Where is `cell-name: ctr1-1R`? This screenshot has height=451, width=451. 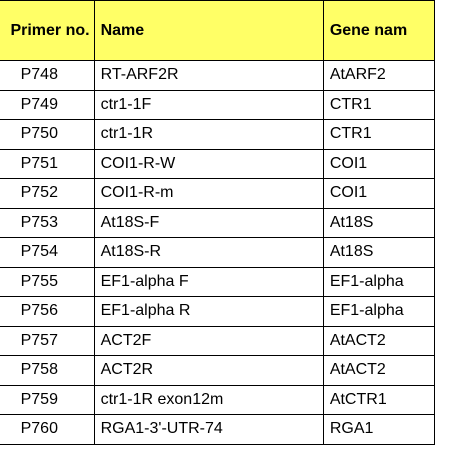 cell-name: ctr1-1R is located at coordinates (208, 134).